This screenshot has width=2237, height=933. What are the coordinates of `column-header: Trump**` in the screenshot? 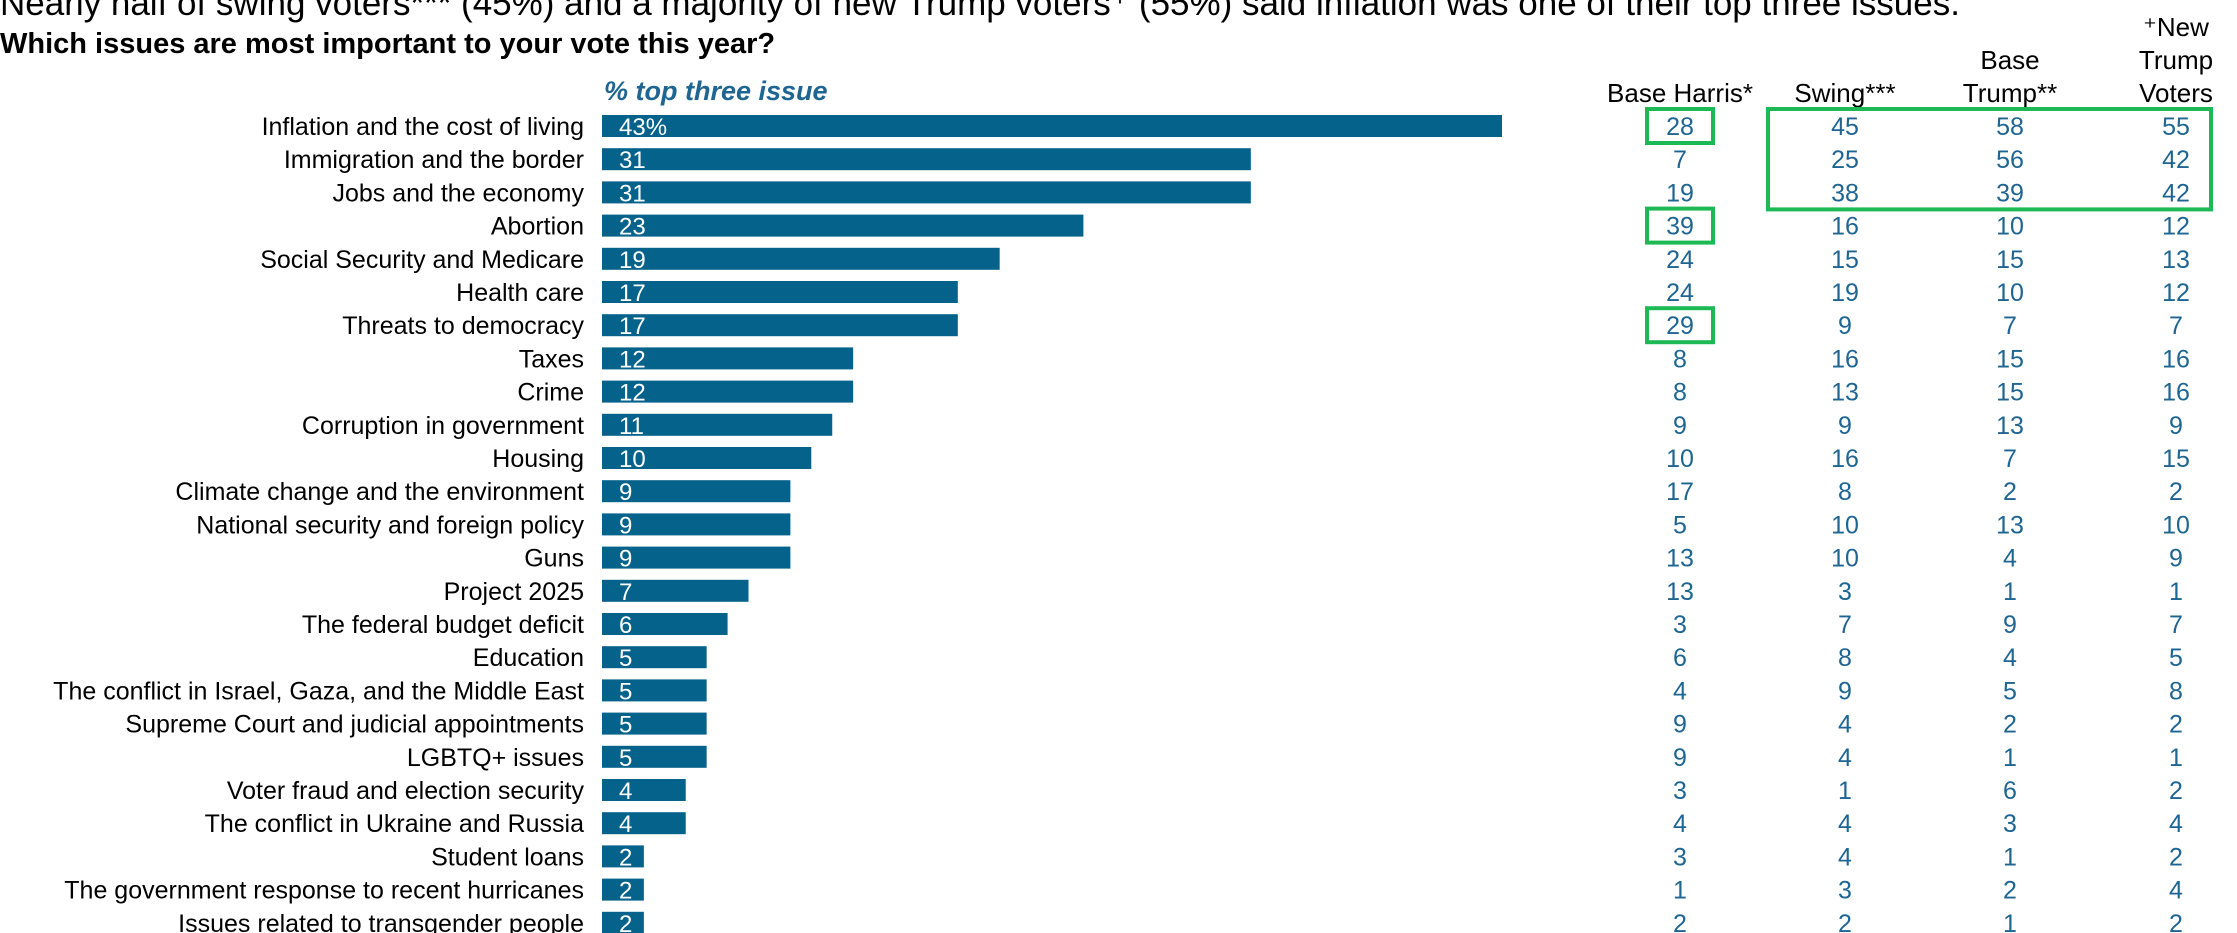 It's located at (2010, 93).